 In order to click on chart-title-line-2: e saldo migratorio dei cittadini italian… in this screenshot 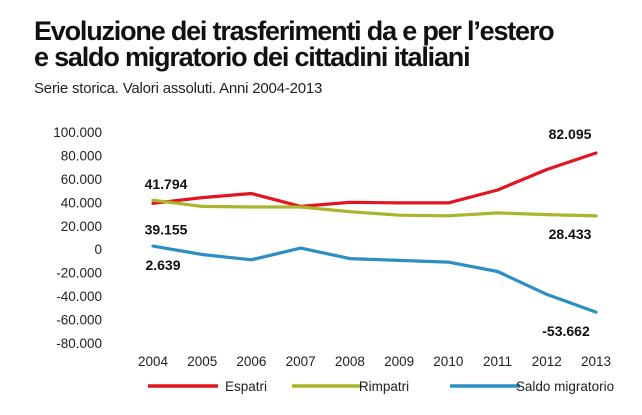, I will do `click(252, 57)`.